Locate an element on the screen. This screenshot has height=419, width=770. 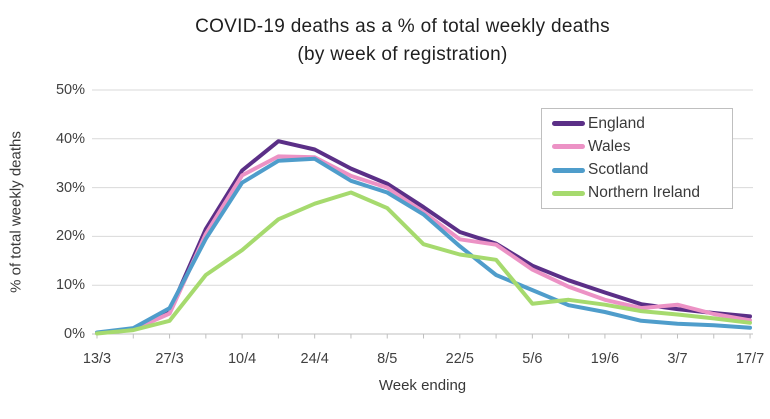
y-axis-tick-label: 10% is located at coordinates (70, 285).